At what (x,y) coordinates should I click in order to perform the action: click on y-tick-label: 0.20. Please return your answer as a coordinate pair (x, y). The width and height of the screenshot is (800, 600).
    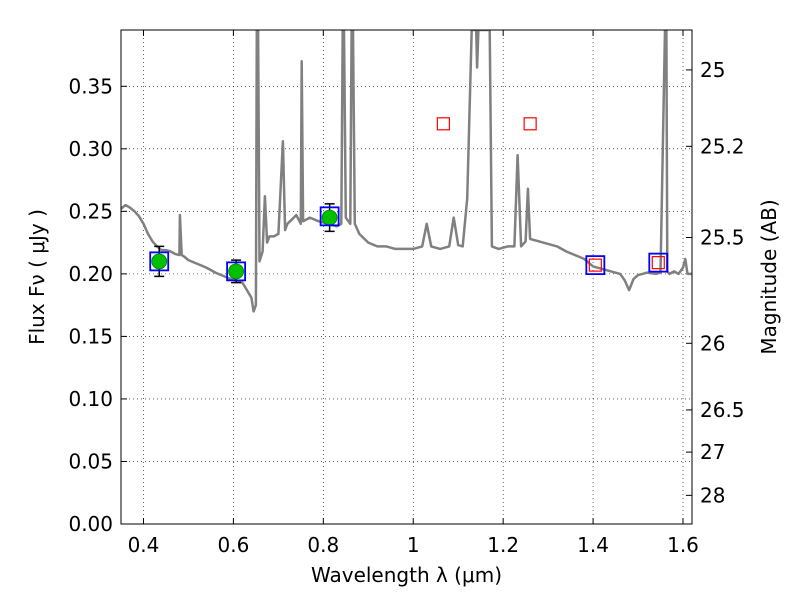
    Looking at the image, I should click on (90, 274).